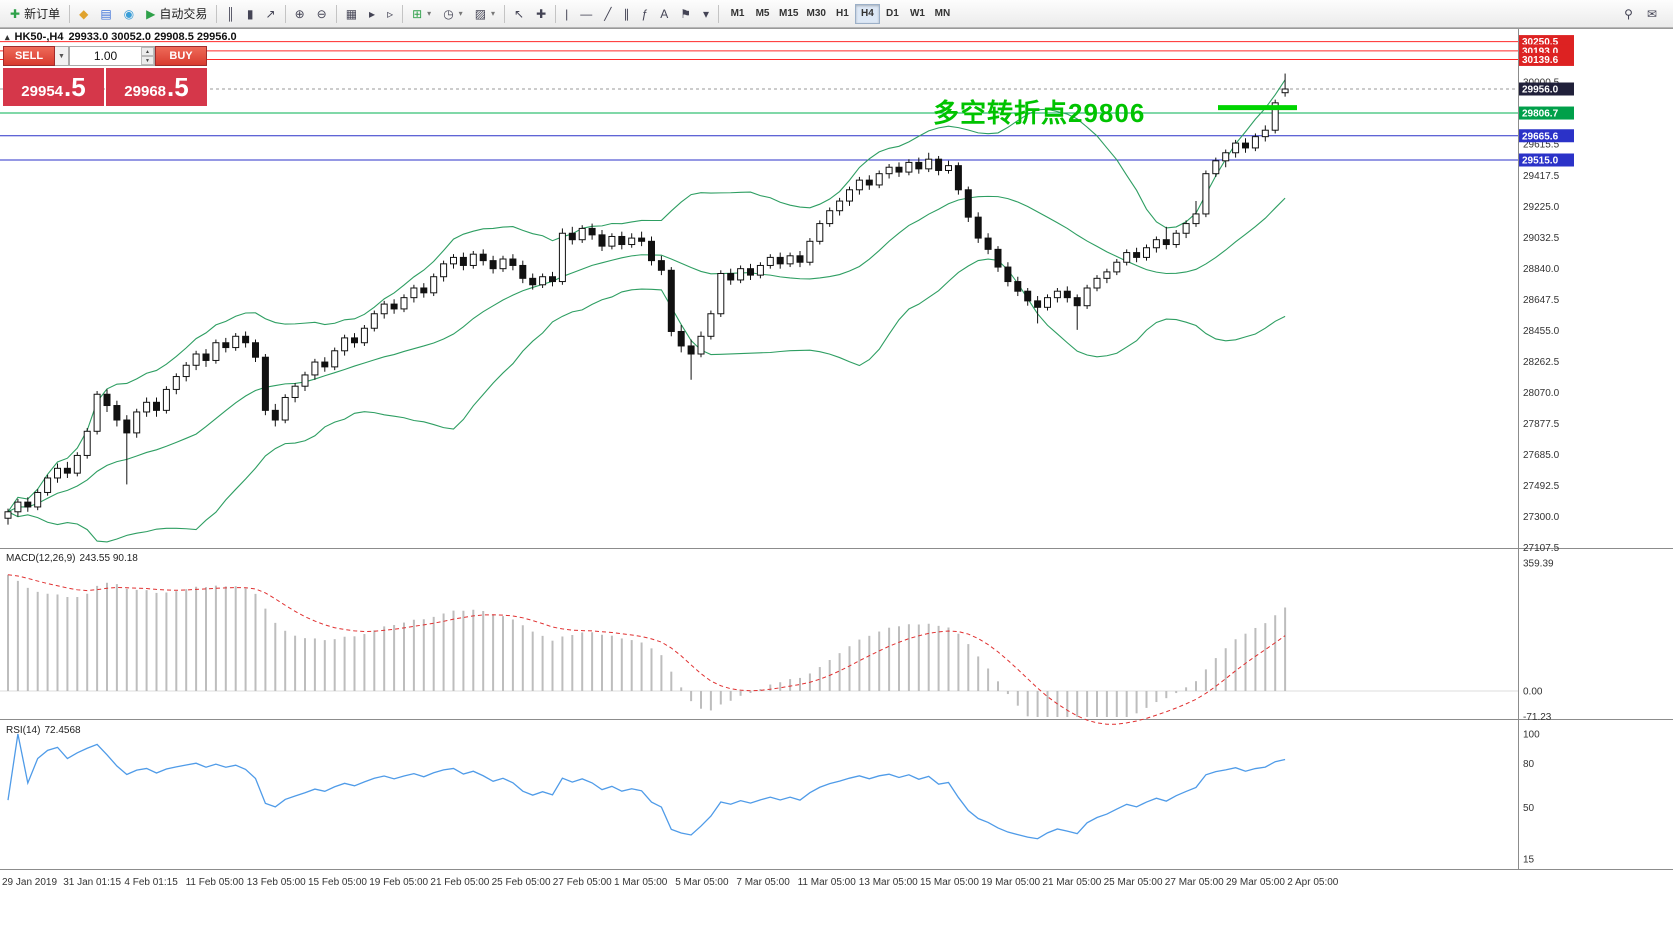 The width and height of the screenshot is (1673, 947). I want to click on chart-shift-icon: ▹, so click(390, 13).